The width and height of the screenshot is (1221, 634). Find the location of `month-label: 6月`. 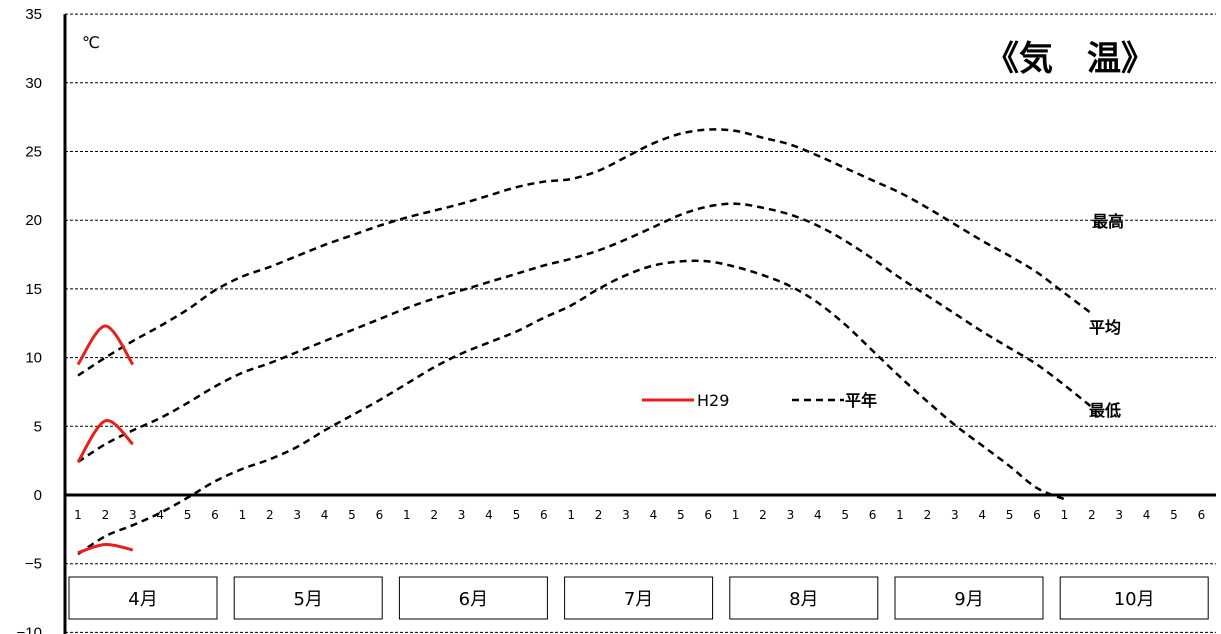

month-label: 6月 is located at coordinates (473, 599).